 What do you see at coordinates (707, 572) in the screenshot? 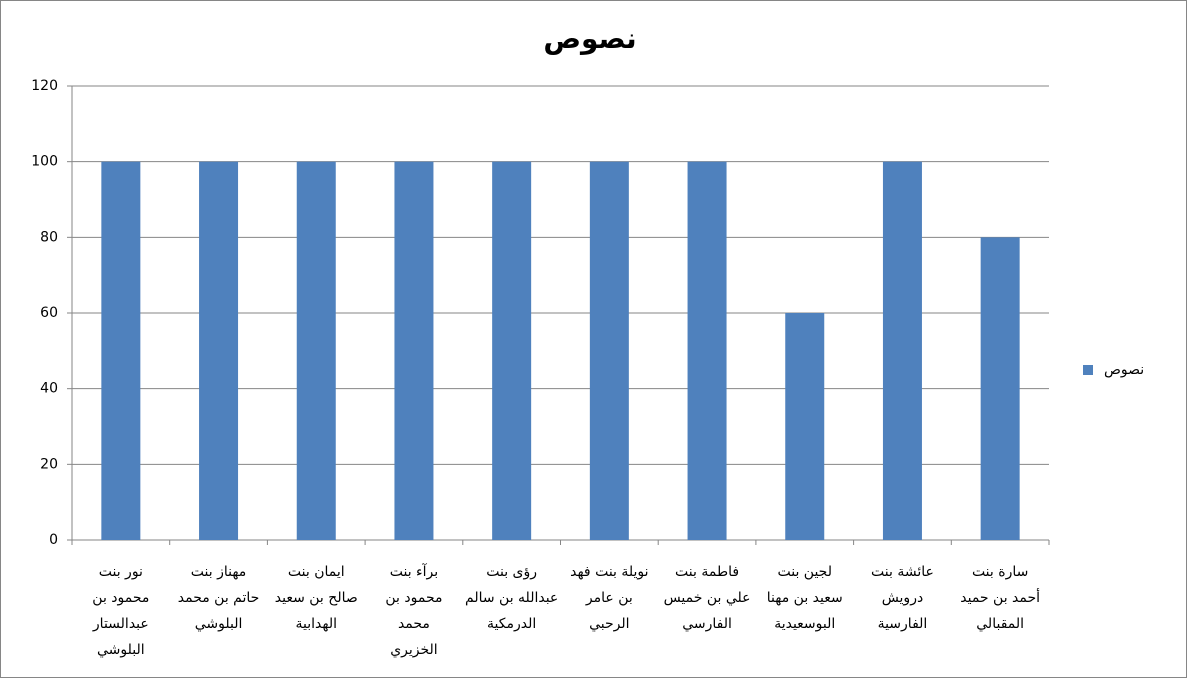
I see `x-tick-label-line: فاطمة بنت` at bounding box center [707, 572].